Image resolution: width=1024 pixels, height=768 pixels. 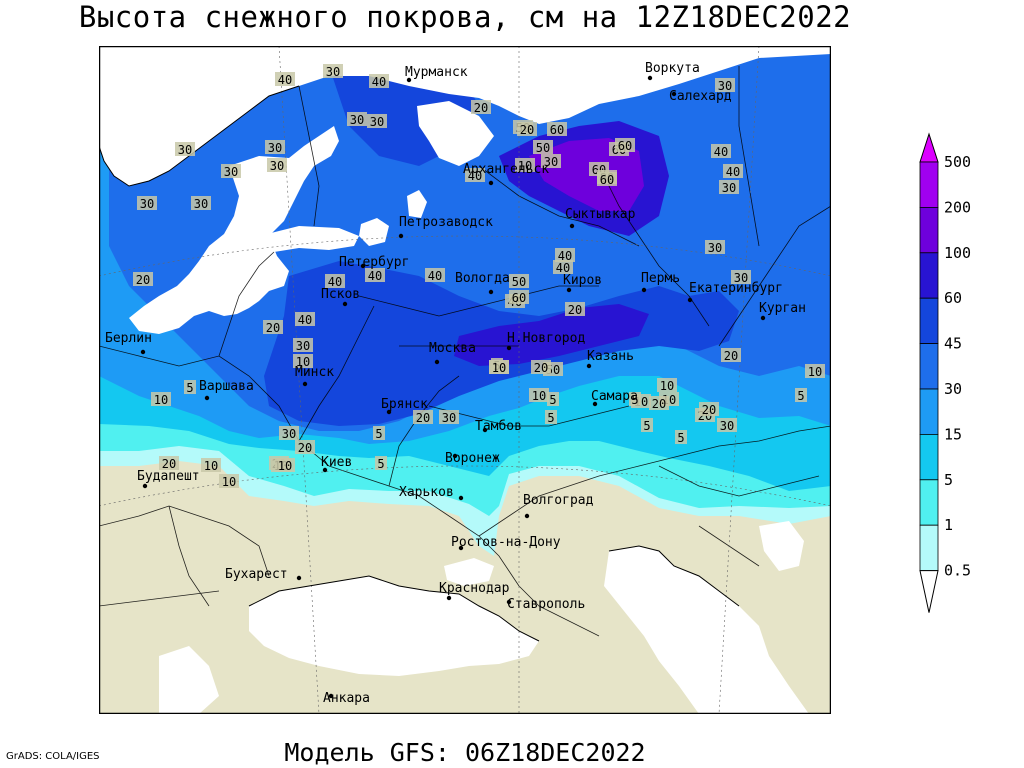 I want to click on city-label: Сыктывкар, so click(x=600, y=214).